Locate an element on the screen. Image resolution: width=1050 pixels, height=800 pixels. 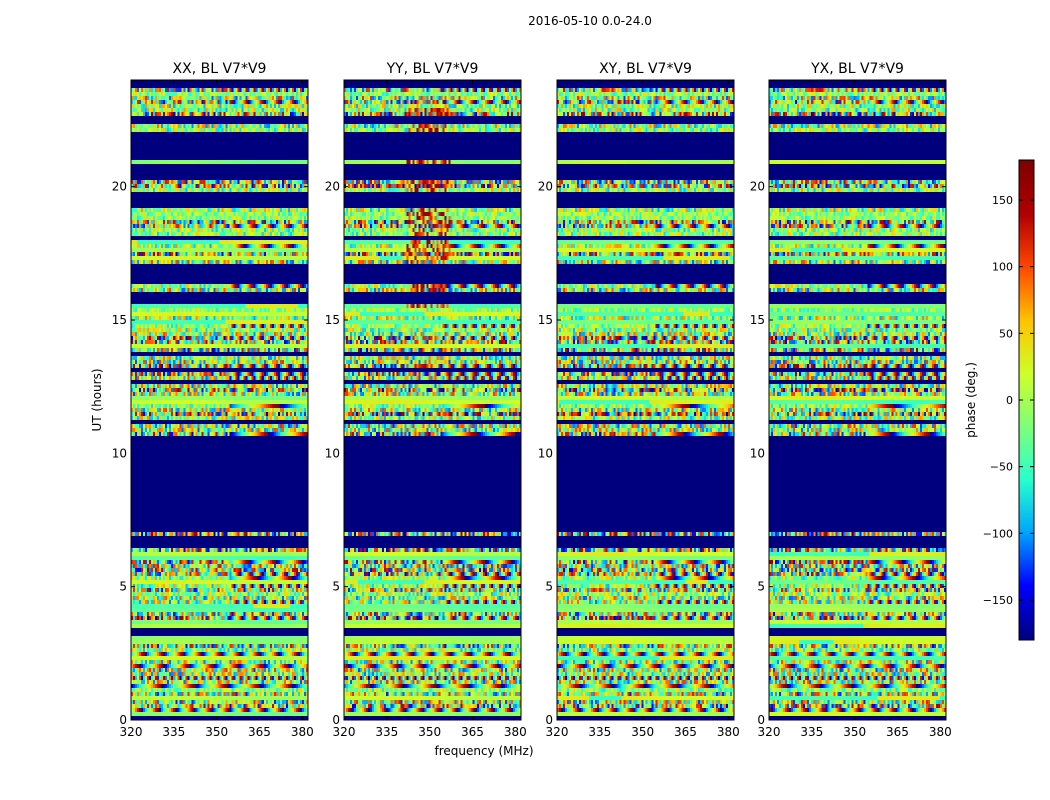
colorbar-gradient is located at coordinates (1026, 400).